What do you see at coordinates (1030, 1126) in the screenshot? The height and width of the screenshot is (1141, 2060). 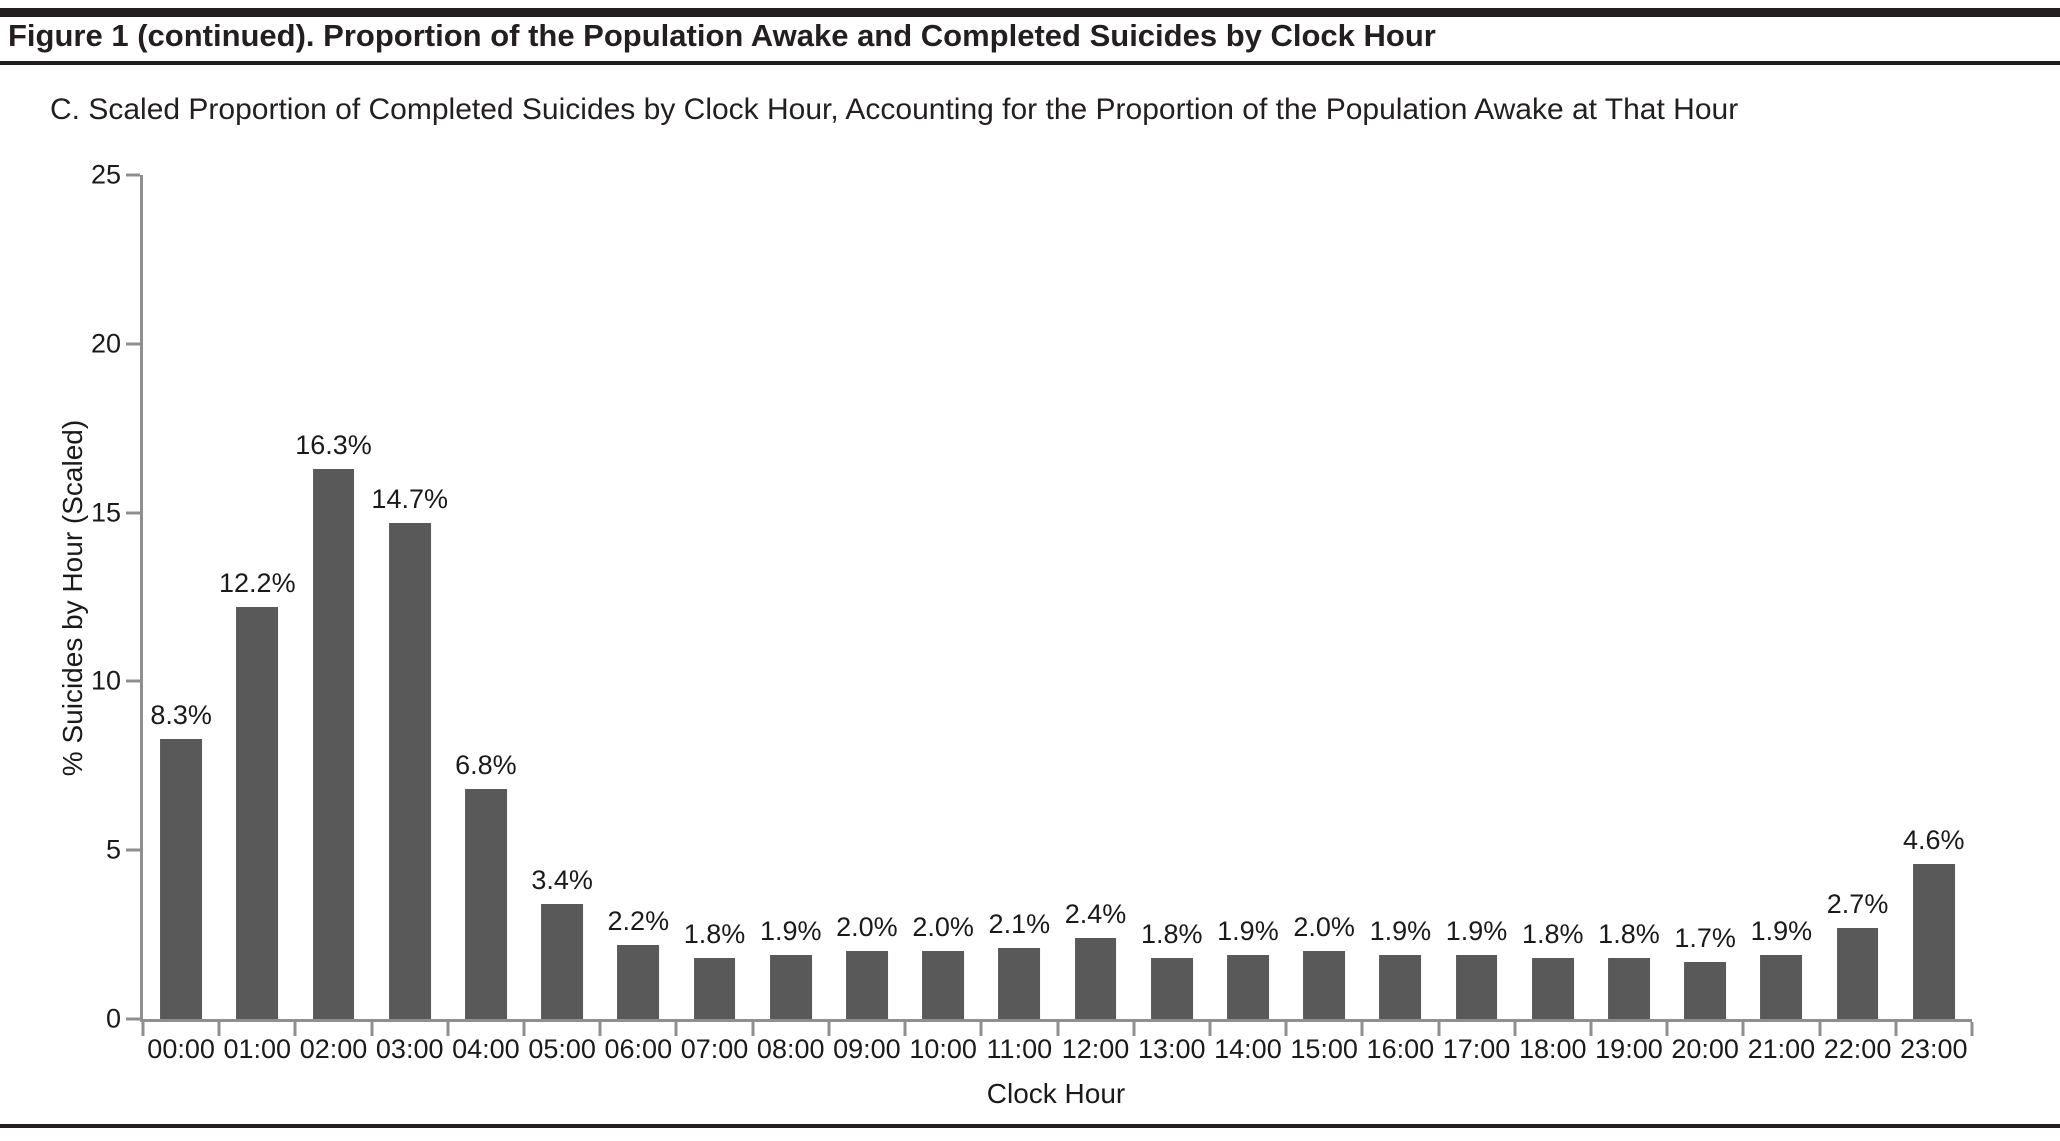 I see `footer-rule` at bounding box center [1030, 1126].